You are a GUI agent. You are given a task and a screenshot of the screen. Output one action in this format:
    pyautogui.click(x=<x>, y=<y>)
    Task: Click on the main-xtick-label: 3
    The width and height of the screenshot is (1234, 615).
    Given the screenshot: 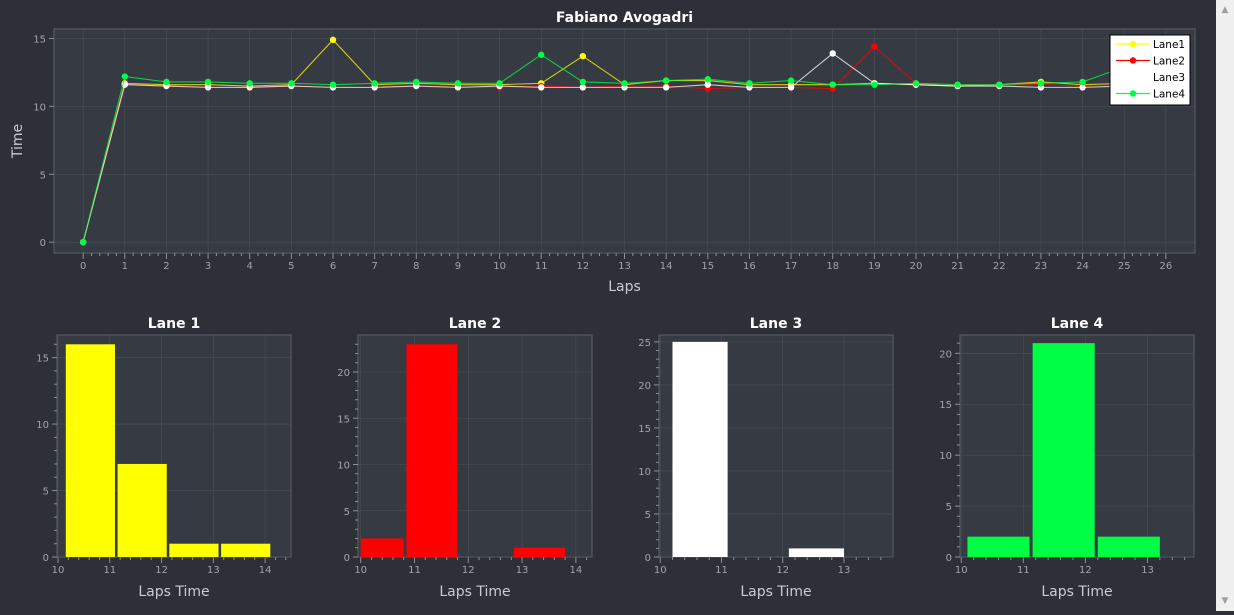 What is the action you would take?
    pyautogui.click(x=208, y=266)
    